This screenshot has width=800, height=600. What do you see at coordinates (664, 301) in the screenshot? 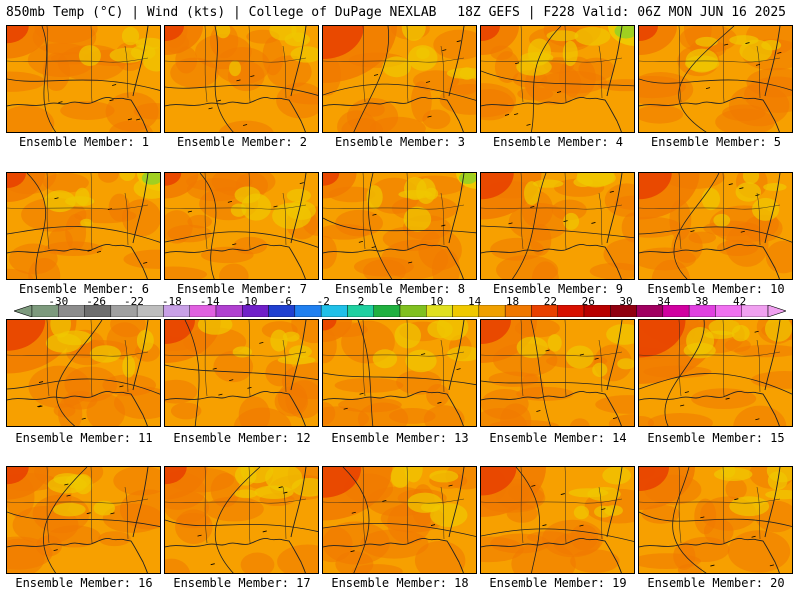
I see `colorbar-tick-label: 34` at bounding box center [664, 301].